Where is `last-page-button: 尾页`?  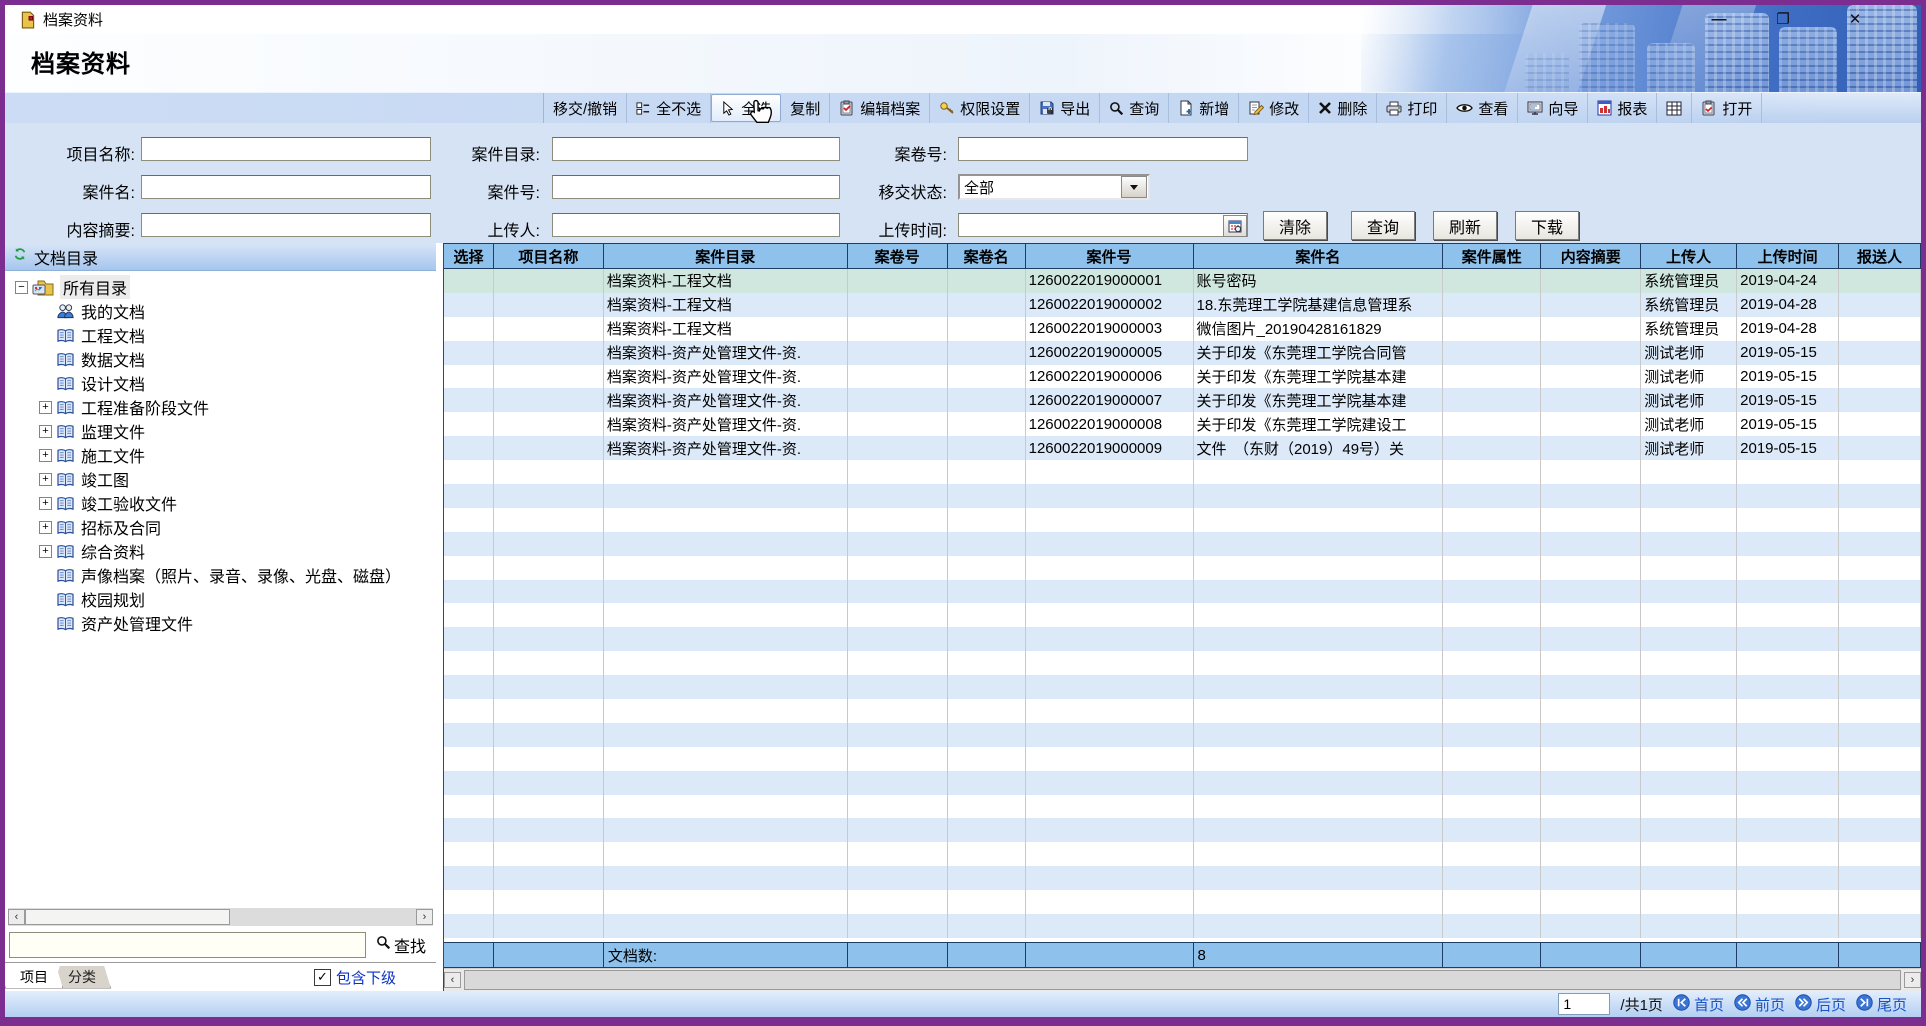
last-page-button: 尾页 is located at coordinates (1881, 1004).